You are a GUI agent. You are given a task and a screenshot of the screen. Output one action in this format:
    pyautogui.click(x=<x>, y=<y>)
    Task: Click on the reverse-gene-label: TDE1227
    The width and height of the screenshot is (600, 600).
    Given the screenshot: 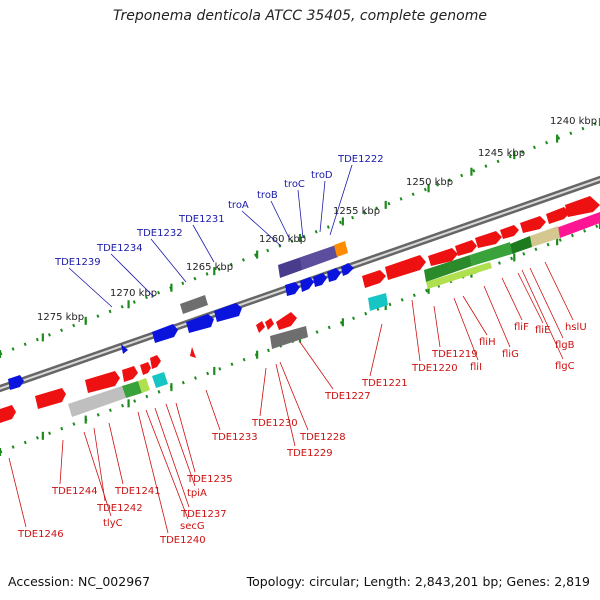 What is the action you would take?
    pyautogui.click(x=347, y=396)
    